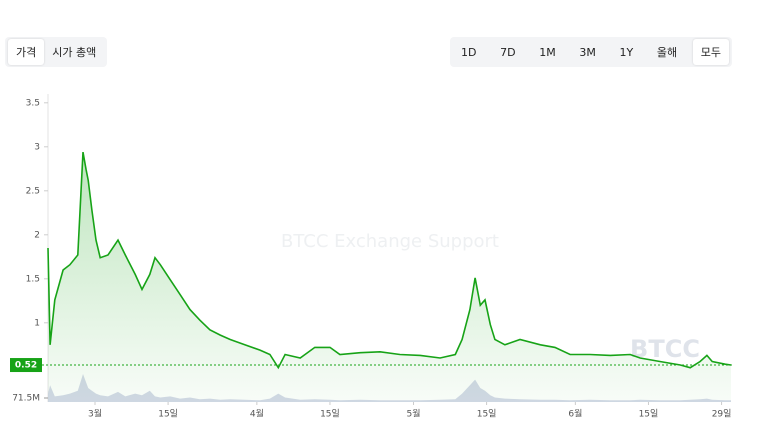  I want to click on range-button: 1Y, so click(626, 52).